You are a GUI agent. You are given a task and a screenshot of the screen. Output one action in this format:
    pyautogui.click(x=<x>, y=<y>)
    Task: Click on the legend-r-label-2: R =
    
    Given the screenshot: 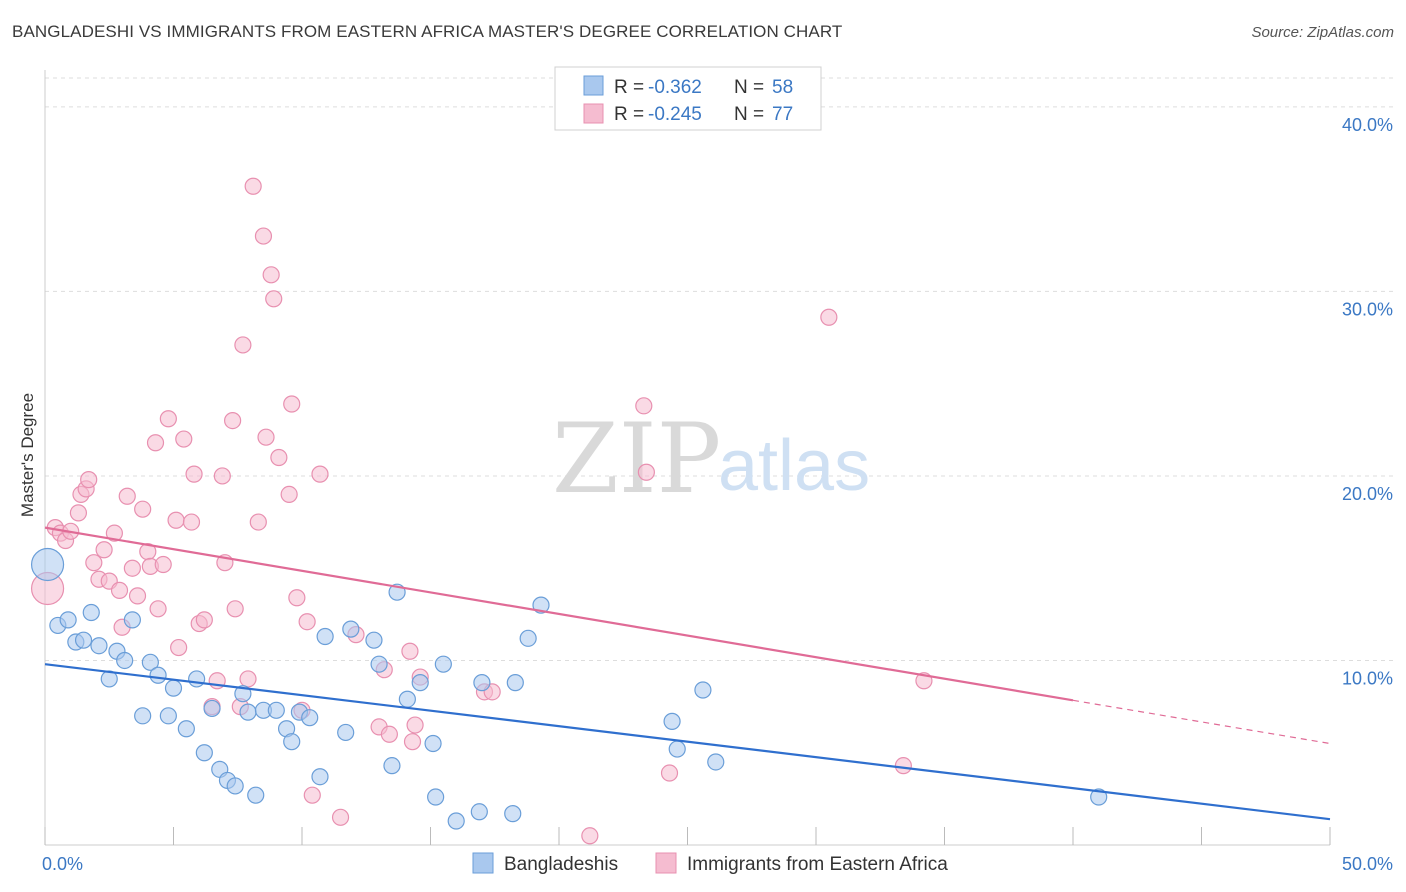 What is the action you would take?
    pyautogui.click(x=629, y=114)
    